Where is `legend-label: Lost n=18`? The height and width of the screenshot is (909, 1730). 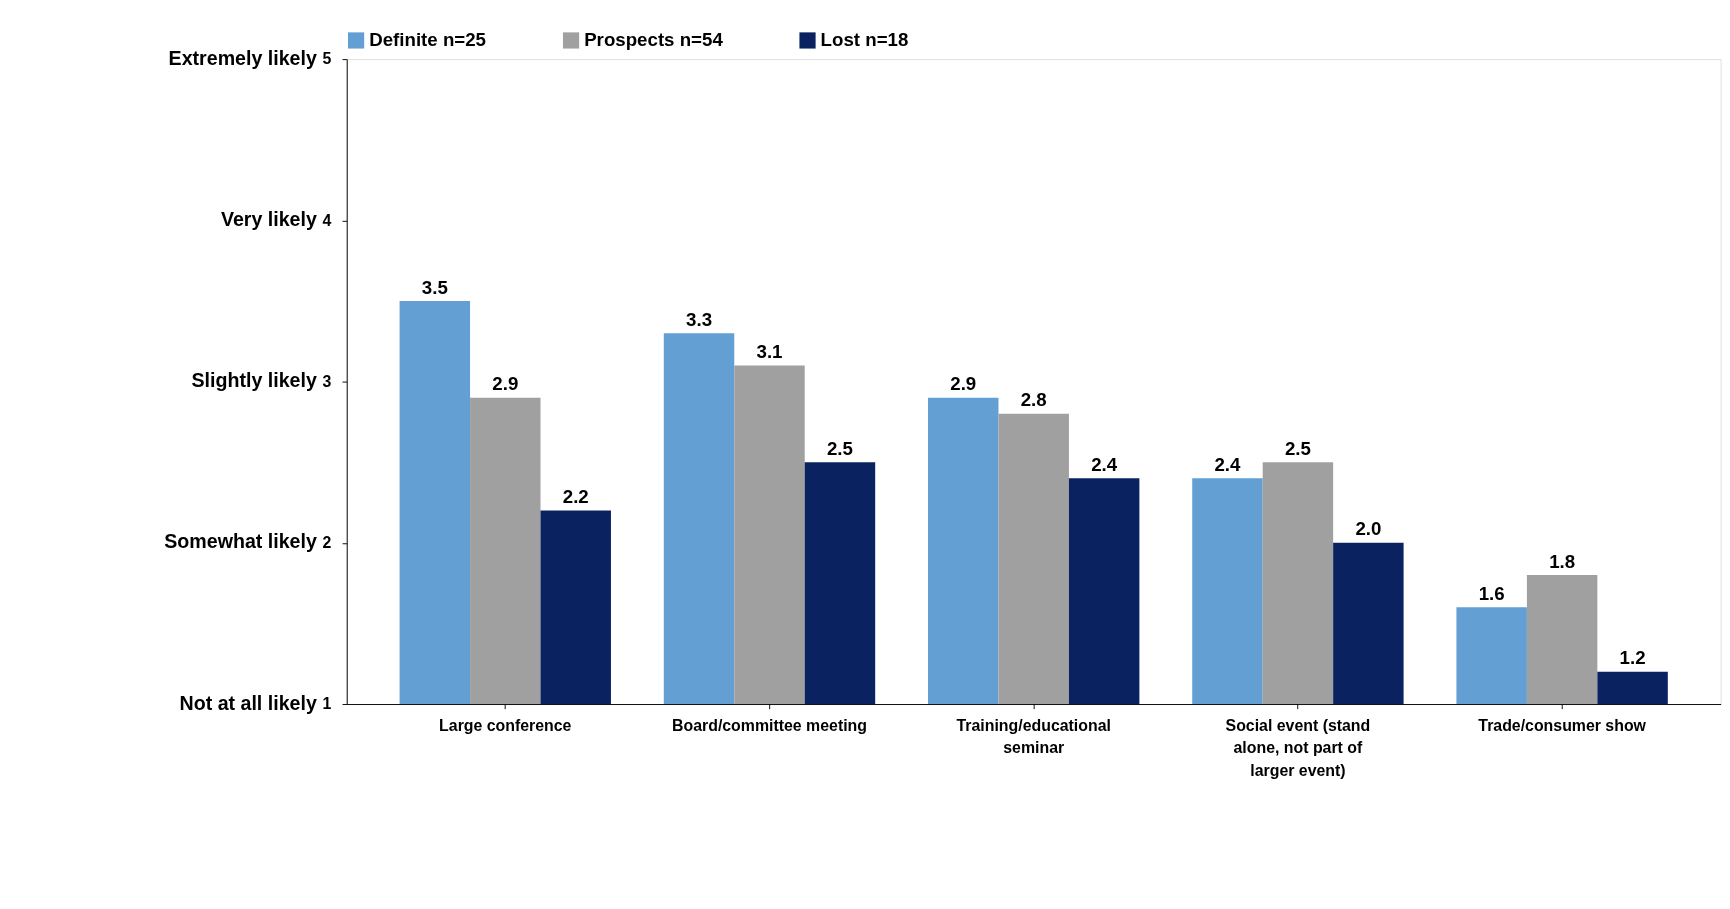
legend-label: Lost n=18 is located at coordinates (864, 40).